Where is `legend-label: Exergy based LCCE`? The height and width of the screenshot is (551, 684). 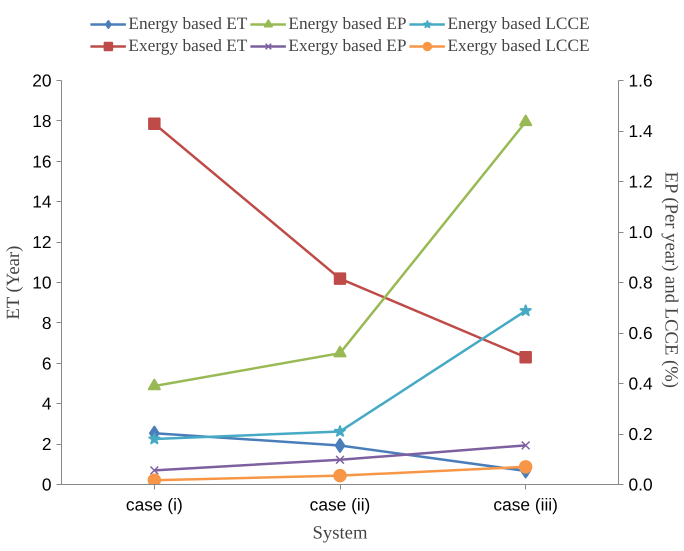 legend-label: Exergy based LCCE is located at coordinates (518, 46).